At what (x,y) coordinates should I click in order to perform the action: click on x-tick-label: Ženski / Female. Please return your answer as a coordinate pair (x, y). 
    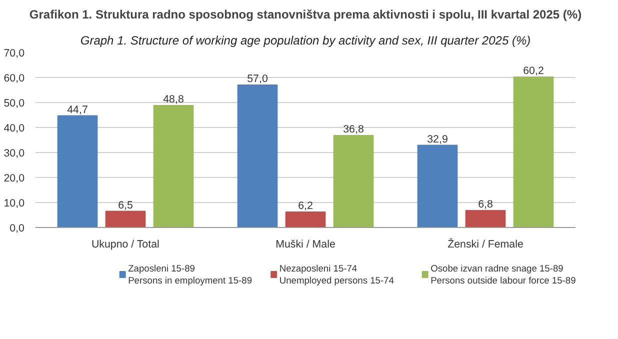
    Looking at the image, I should click on (486, 244).